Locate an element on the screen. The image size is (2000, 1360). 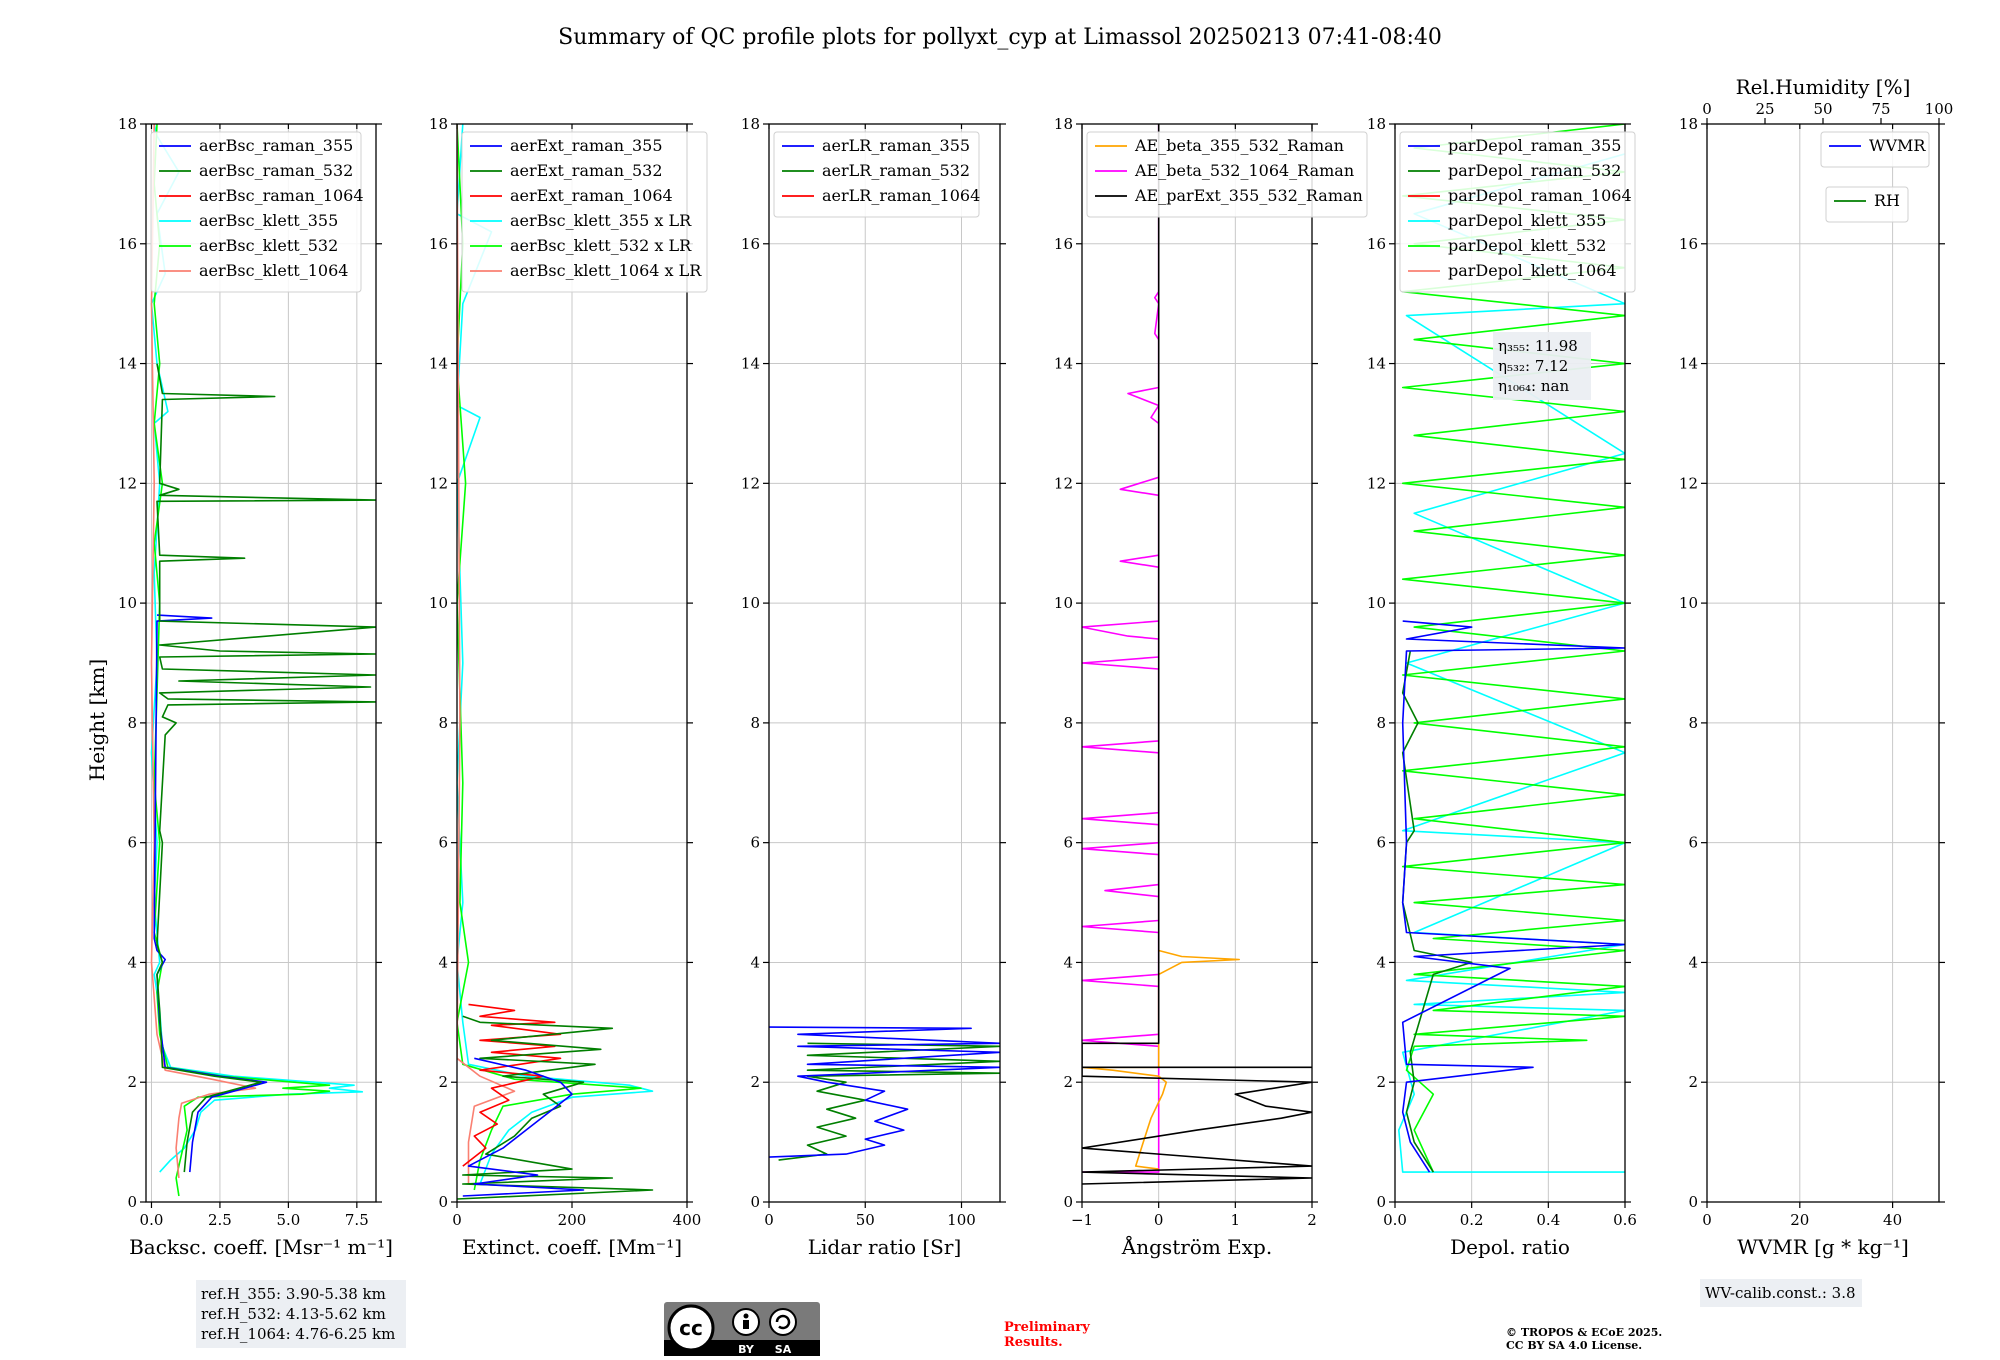
legend: WVMR is located at coordinates (1875, 149).